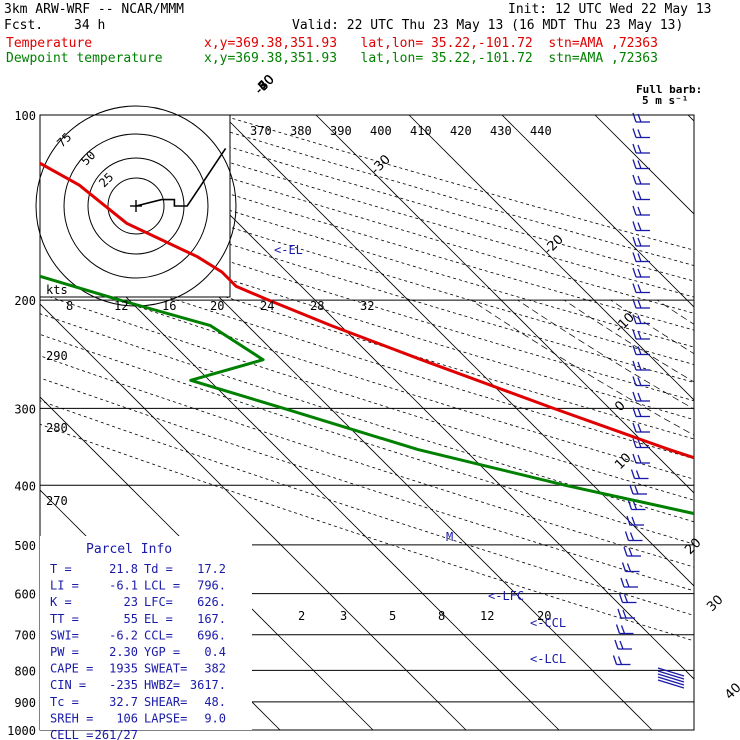 The height and width of the screenshot is (740, 740). What do you see at coordinates (136, 206) in the screenshot?
I see `hodograph-ring` at bounding box center [136, 206].